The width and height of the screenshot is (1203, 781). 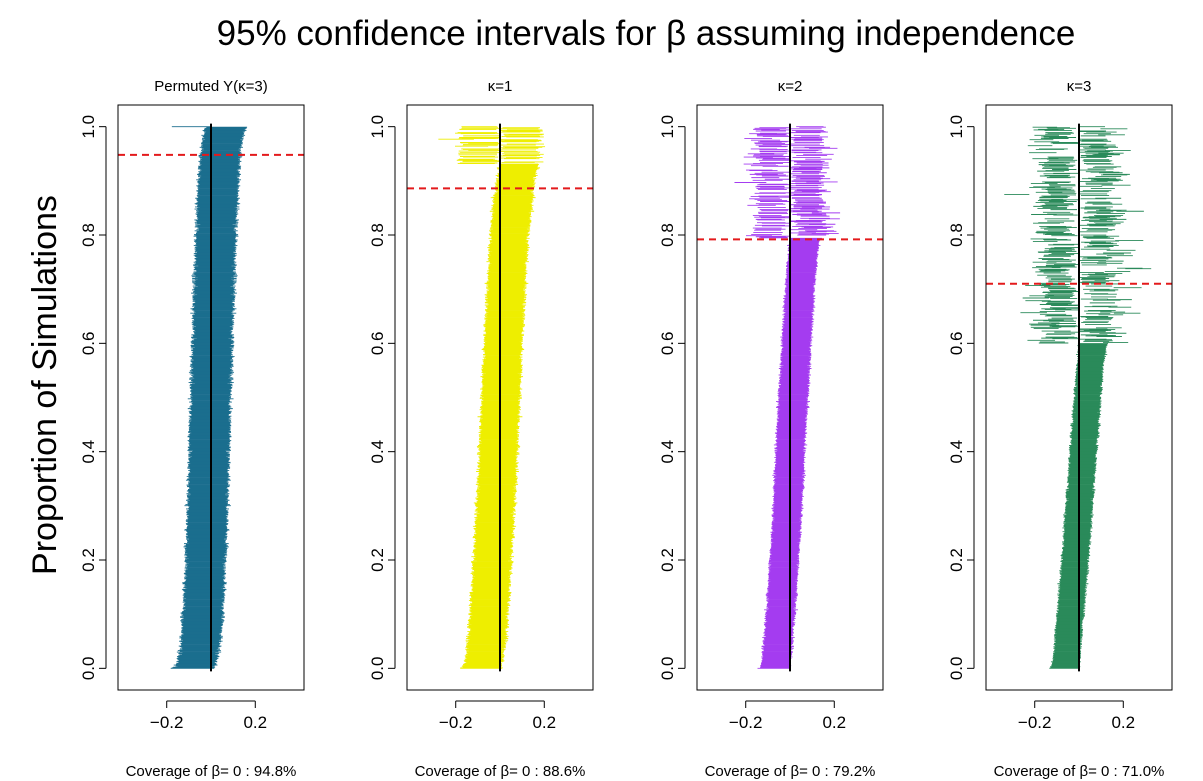 I want to click on coverage-caption: Coverage of β= 0 : 94.8%, so click(x=211, y=771).